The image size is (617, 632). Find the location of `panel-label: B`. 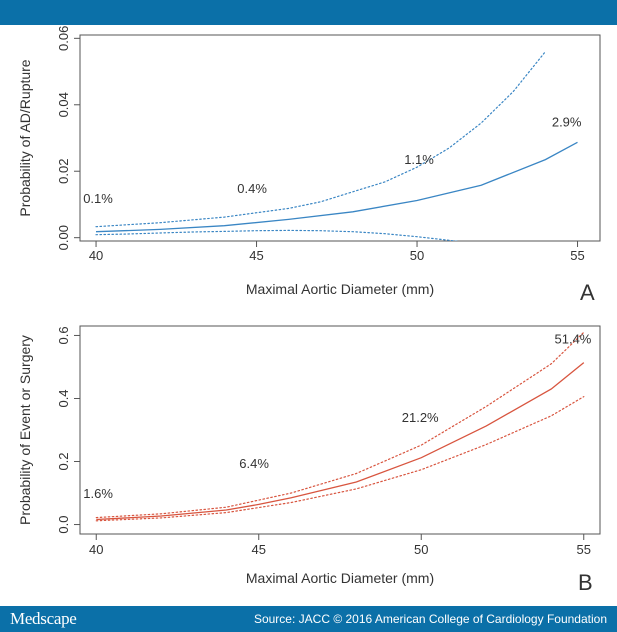

panel-label: B is located at coordinates (585, 582).